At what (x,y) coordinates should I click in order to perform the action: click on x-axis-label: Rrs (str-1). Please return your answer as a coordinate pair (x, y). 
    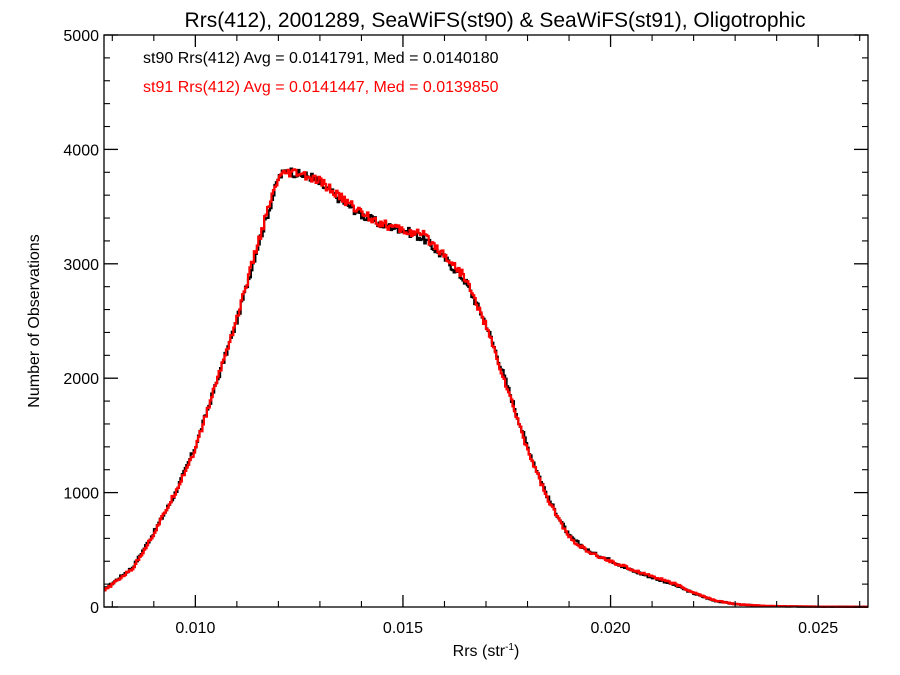
    Looking at the image, I should click on (486, 651).